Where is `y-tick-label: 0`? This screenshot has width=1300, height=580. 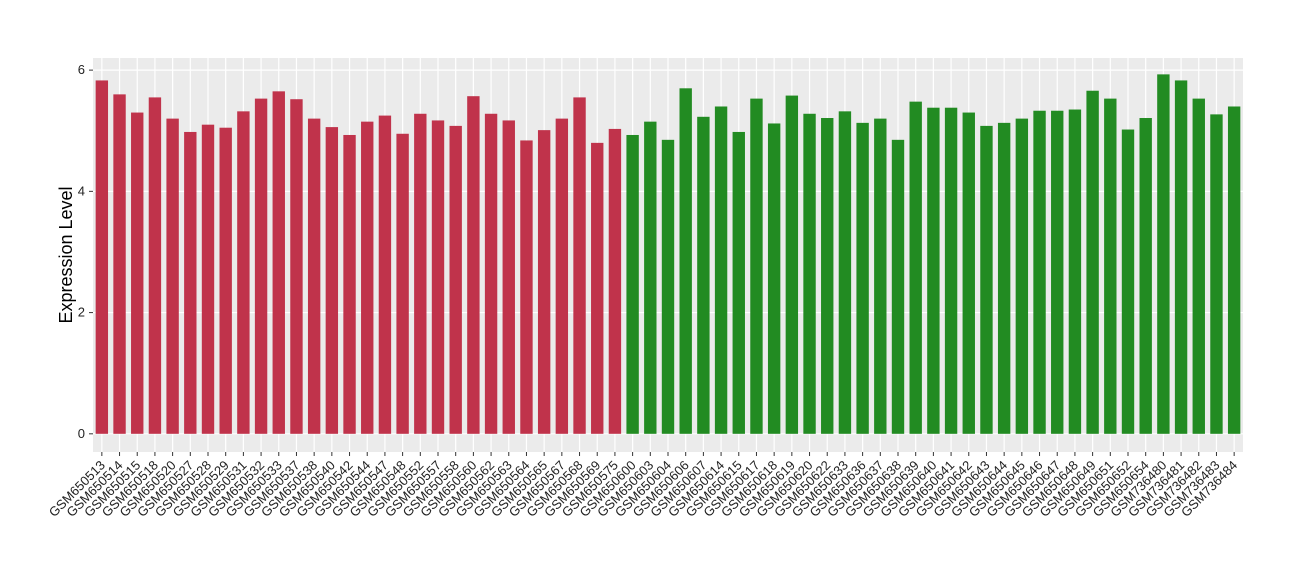
y-tick-label: 0 is located at coordinates (81, 433).